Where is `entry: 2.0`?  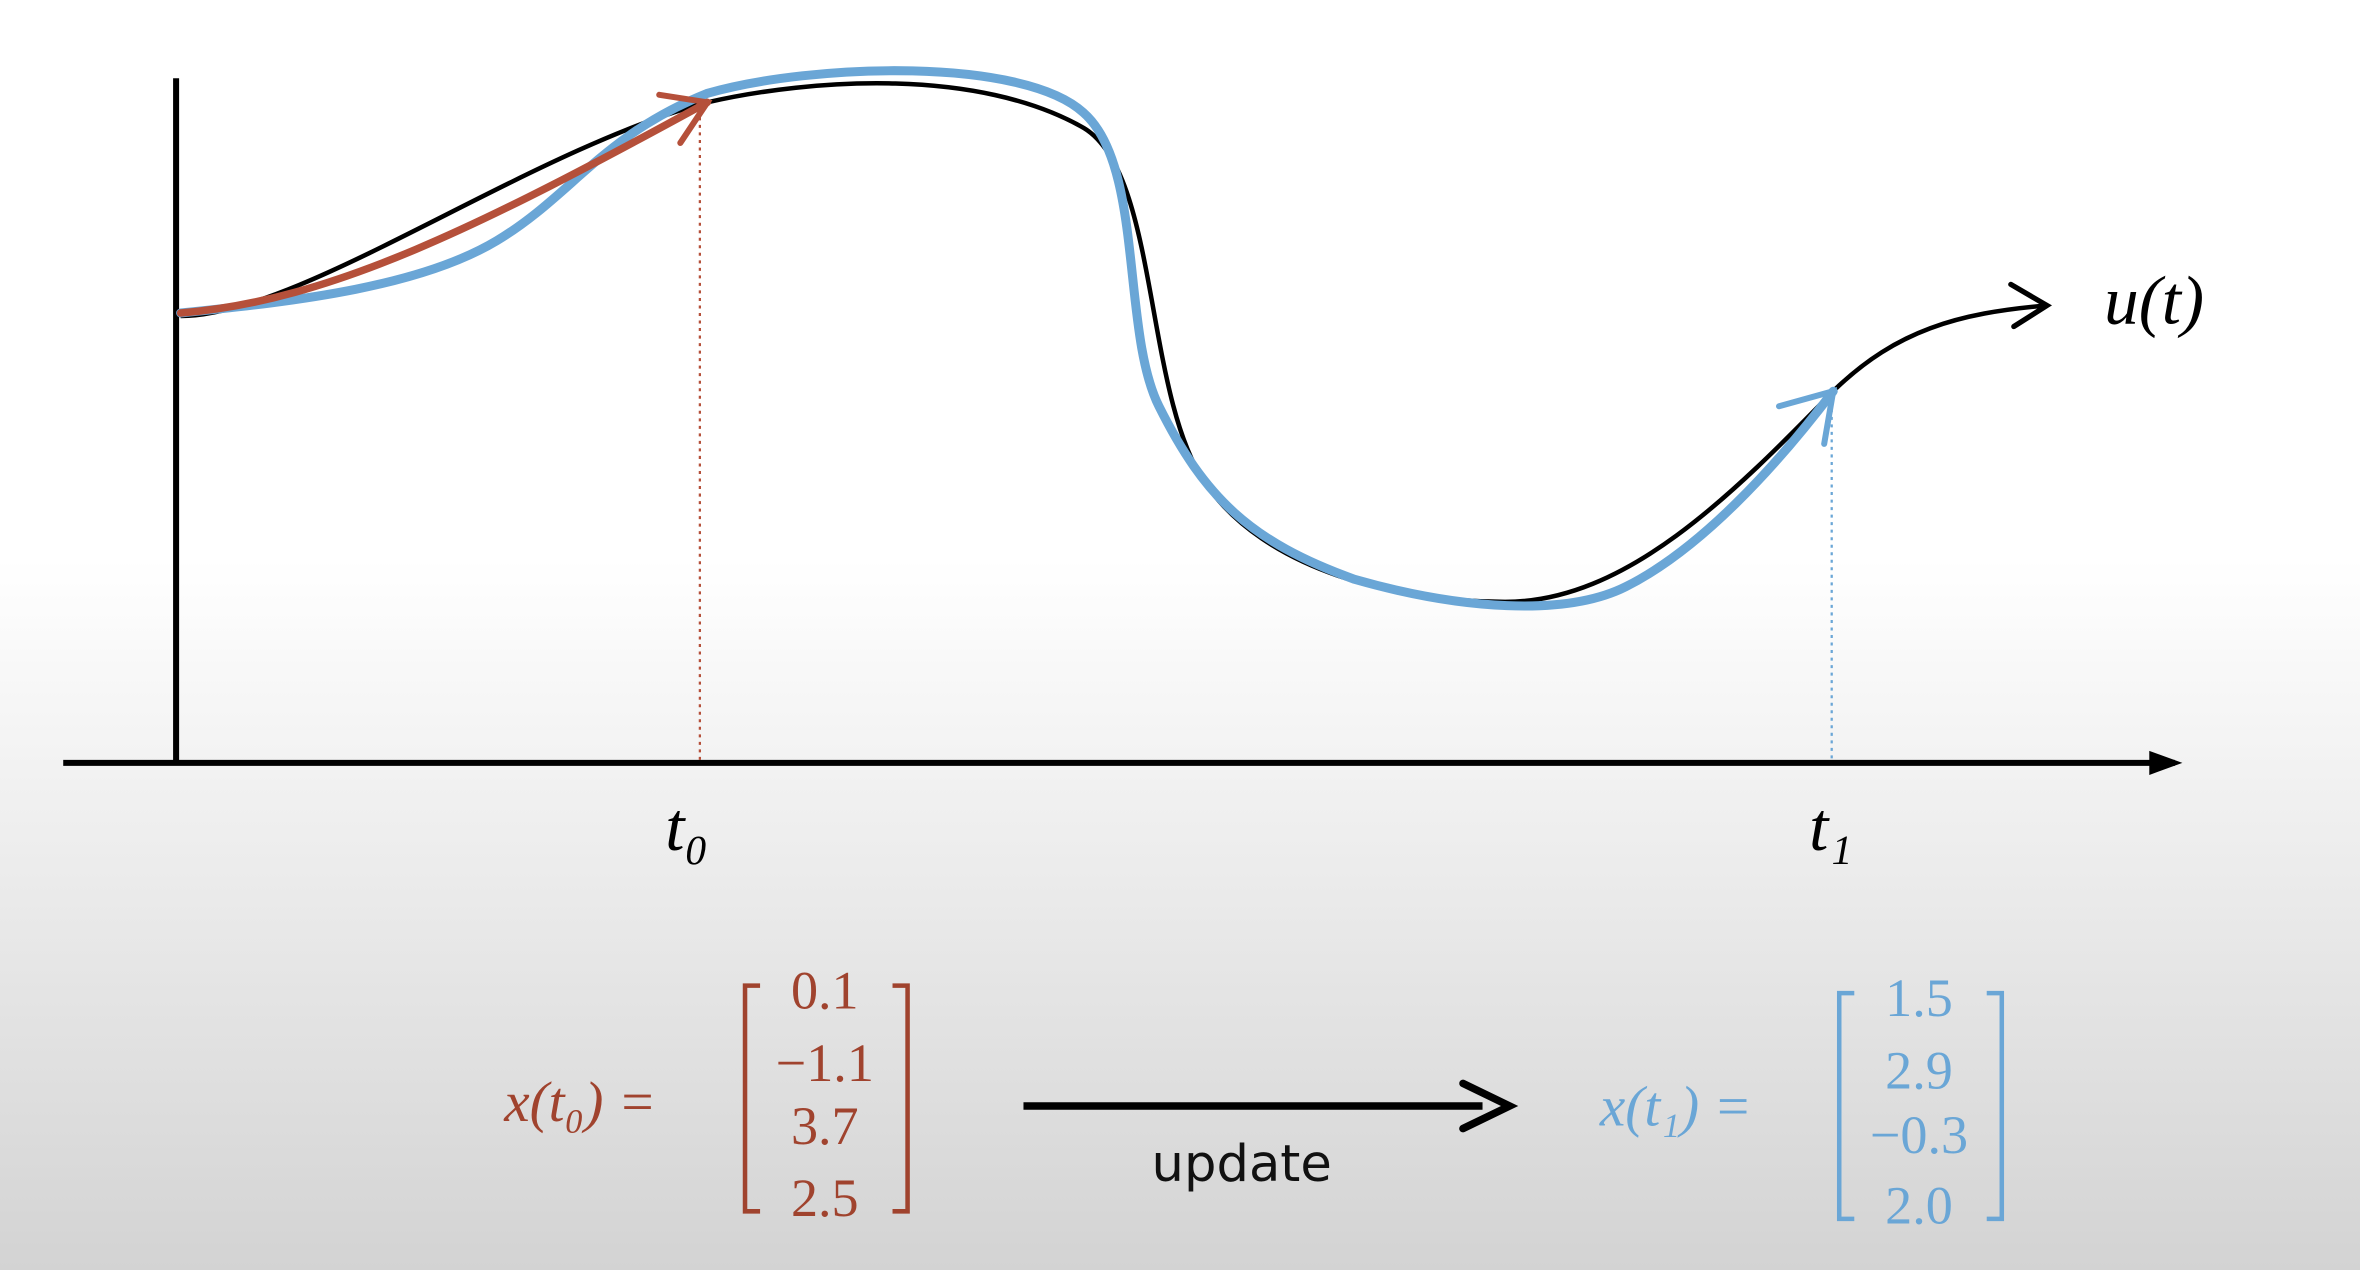
entry: 2.0 is located at coordinates (1919, 1206).